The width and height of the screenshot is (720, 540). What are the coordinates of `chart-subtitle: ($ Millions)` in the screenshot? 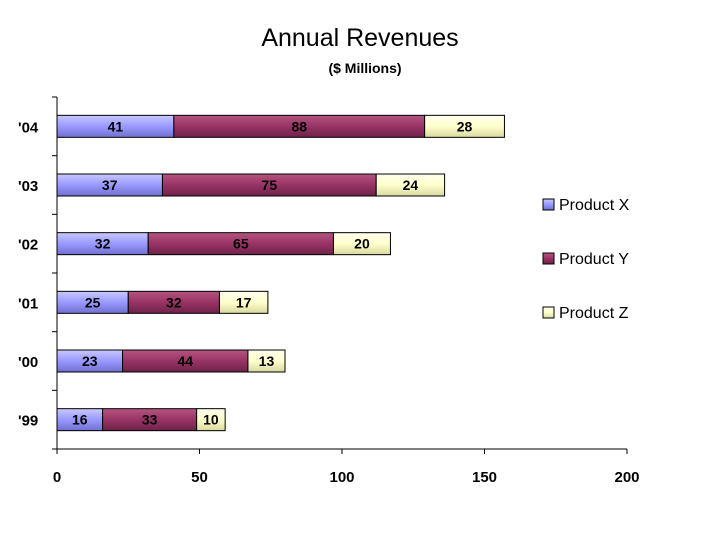 It's located at (365, 68).